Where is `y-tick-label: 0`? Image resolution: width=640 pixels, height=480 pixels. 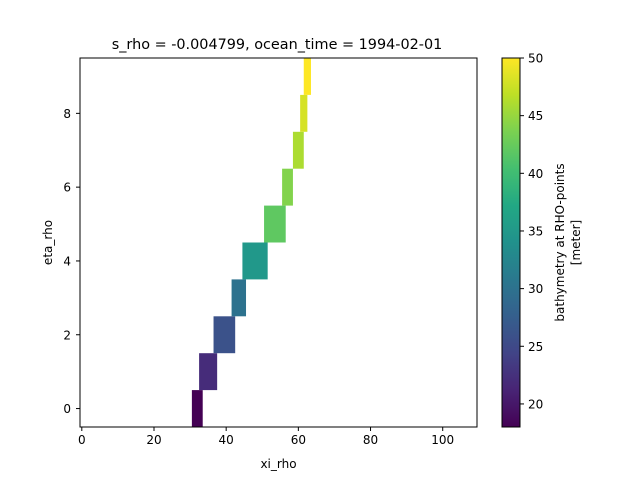
y-tick-label: 0 is located at coordinates (67, 409).